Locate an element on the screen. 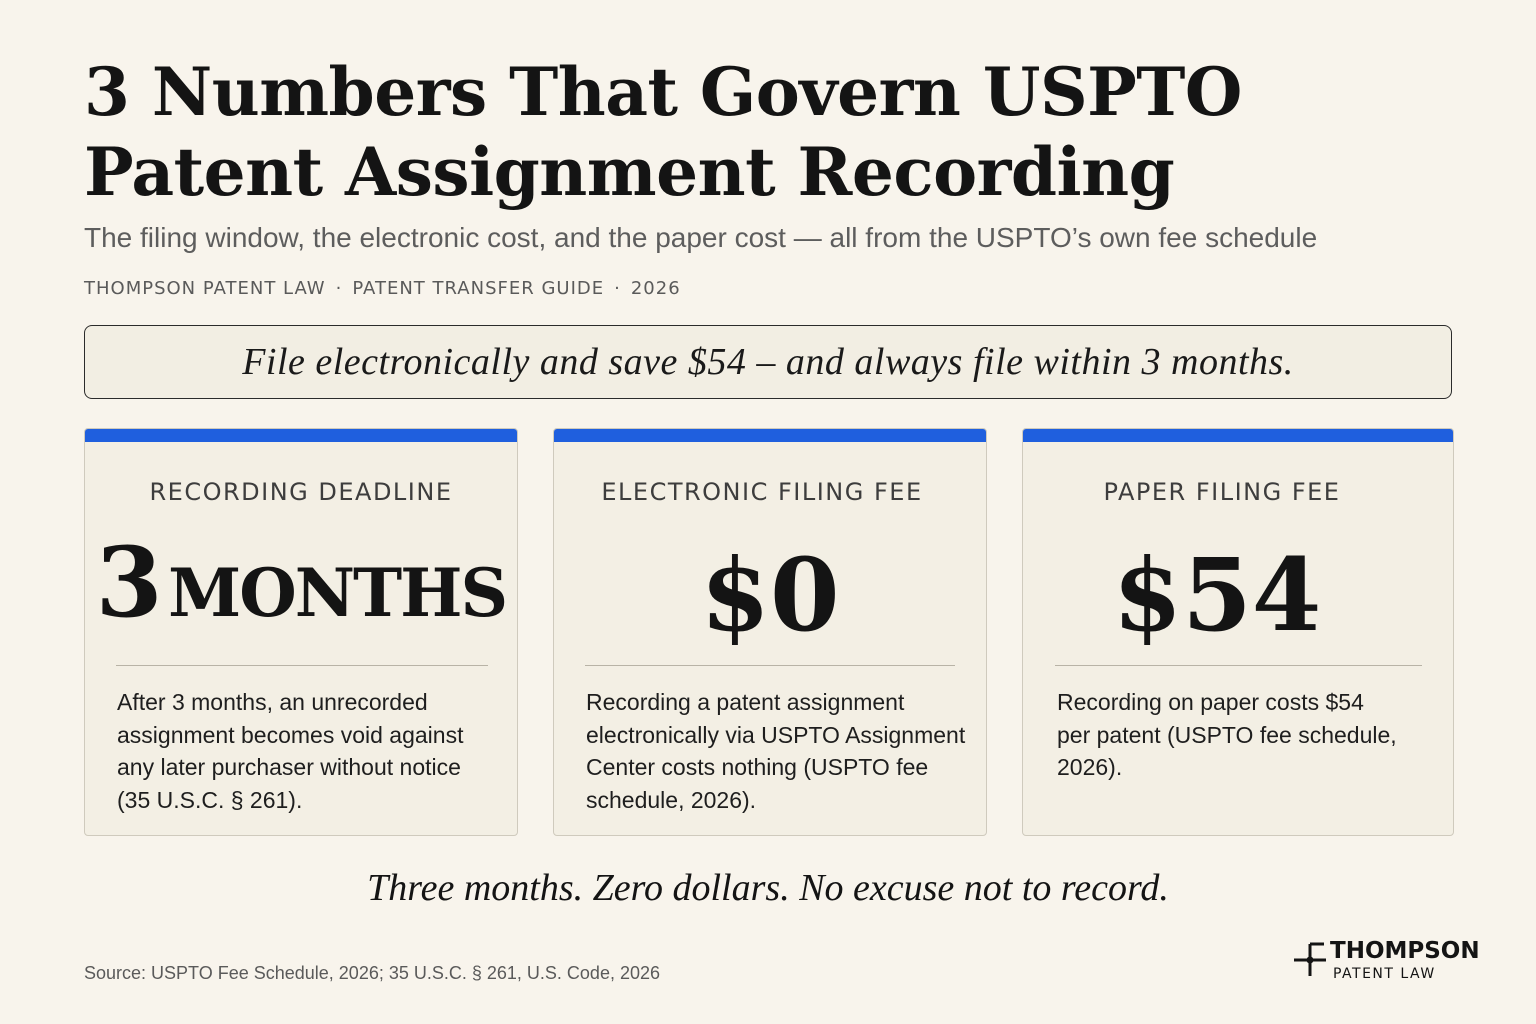 The width and height of the screenshot is (1536, 1024). byline-series: PATENT TRANSFER GUIDE is located at coordinates (478, 288).